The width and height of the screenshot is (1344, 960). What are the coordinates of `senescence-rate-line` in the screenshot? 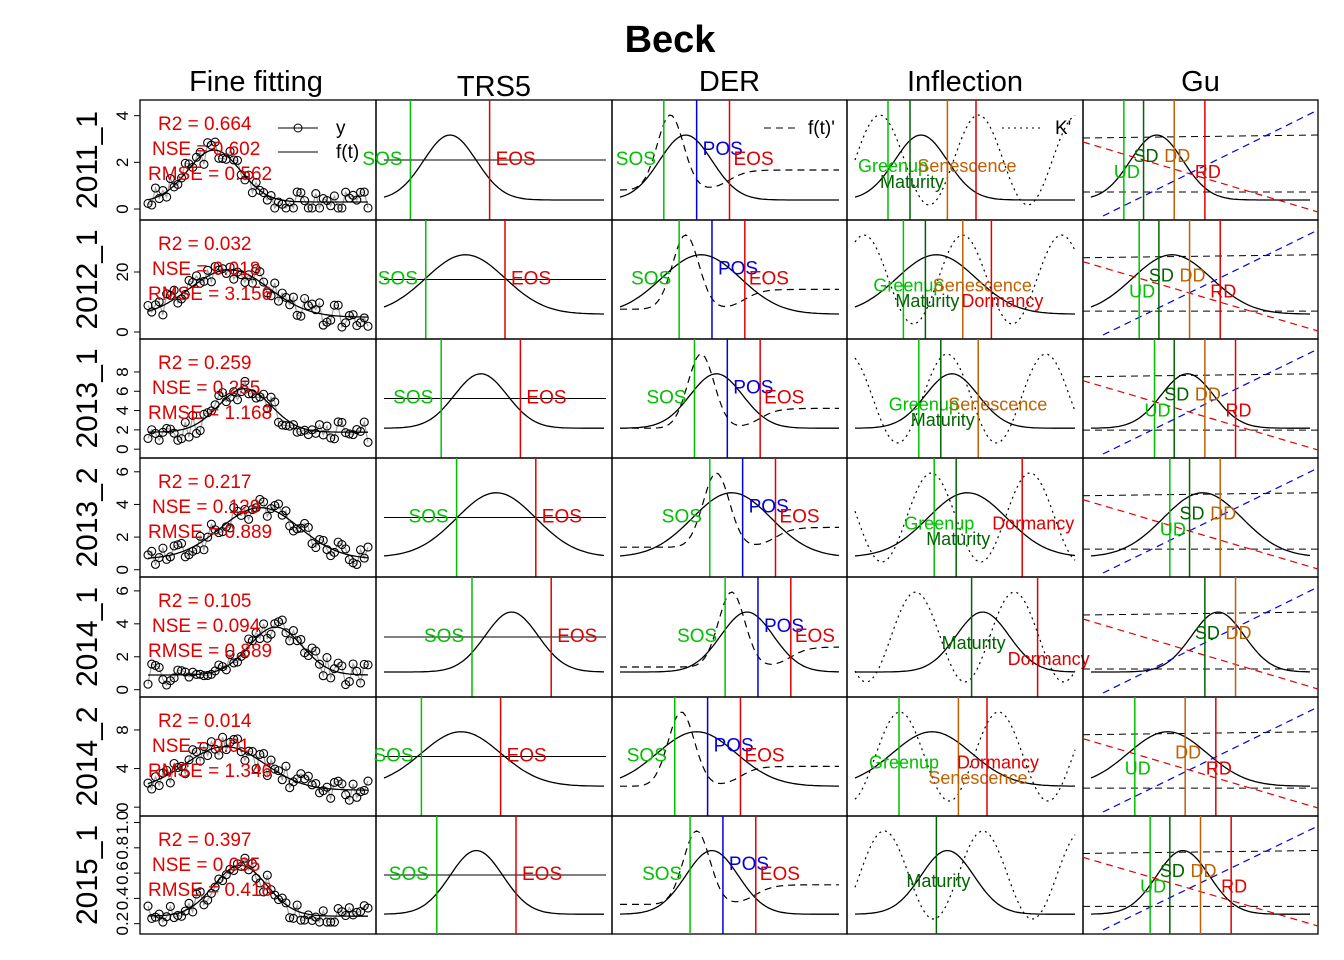 It's located at (1200, 654).